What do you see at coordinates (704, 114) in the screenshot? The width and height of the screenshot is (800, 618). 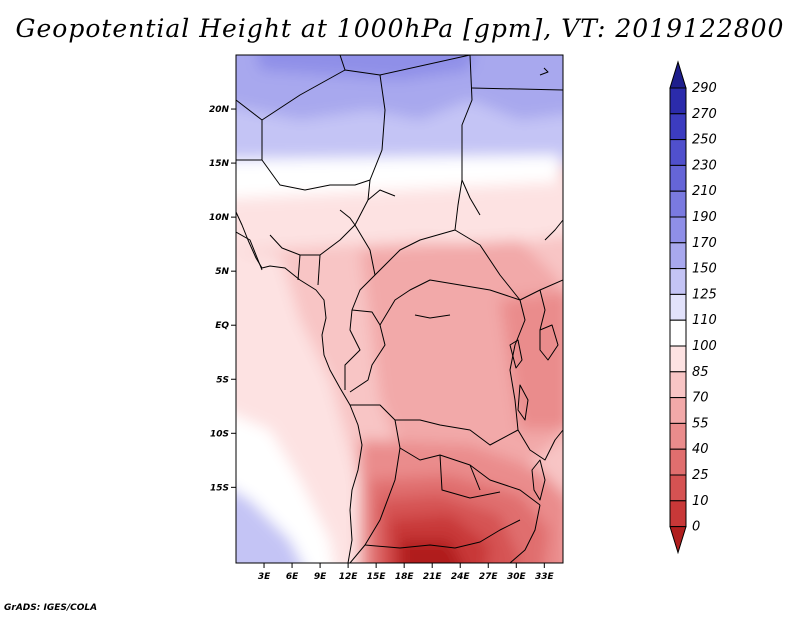 I see `colorbar-label: 270` at bounding box center [704, 114].